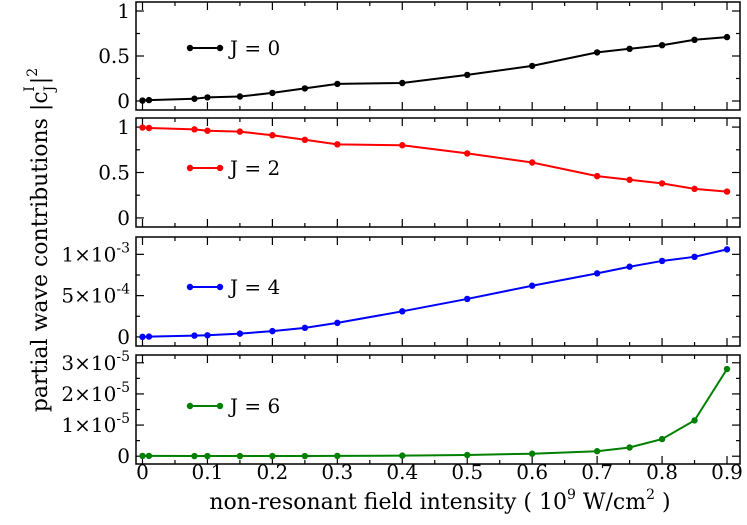 The image size is (747, 525). Describe the element at coordinates (571, 495) in the screenshot. I see `x-axis-title-sup: 9` at that location.